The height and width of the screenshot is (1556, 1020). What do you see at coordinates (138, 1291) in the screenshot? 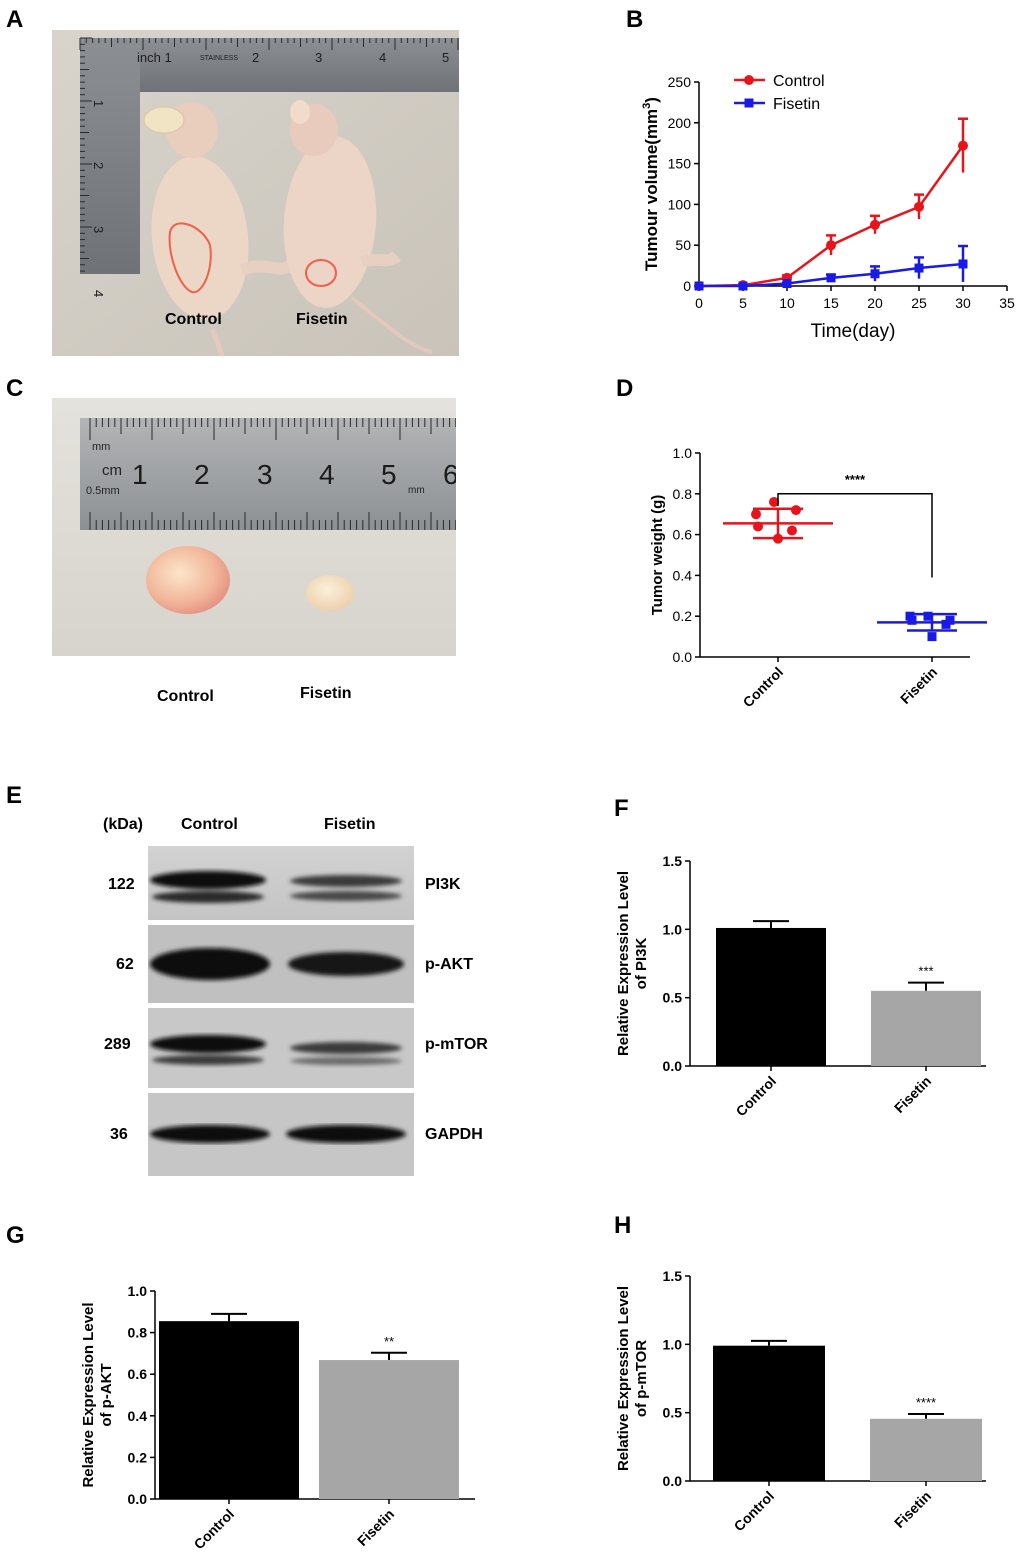
I see `chart-g-ytick-label: 1.0` at bounding box center [138, 1291].